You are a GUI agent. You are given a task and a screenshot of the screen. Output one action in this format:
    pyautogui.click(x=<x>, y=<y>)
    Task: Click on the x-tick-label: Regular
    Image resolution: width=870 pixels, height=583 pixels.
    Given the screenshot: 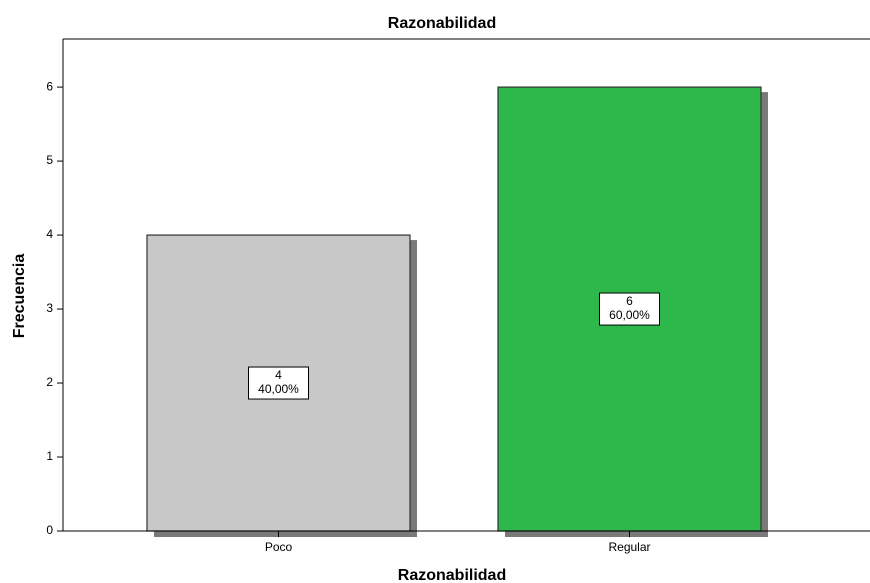 What is the action you would take?
    pyautogui.click(x=629, y=547)
    